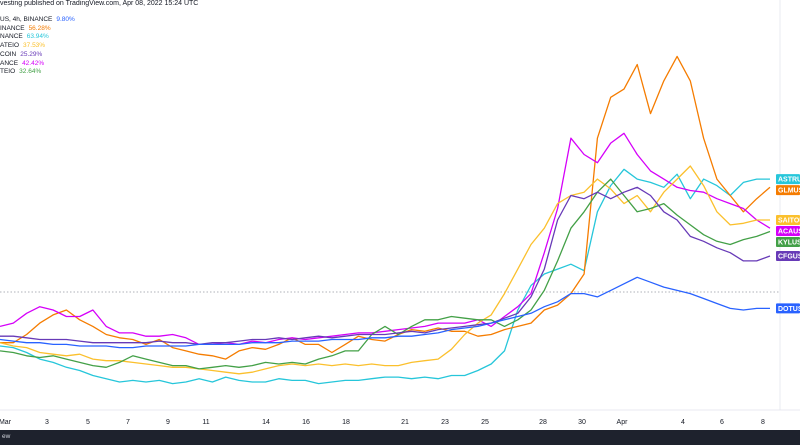 The image size is (800, 445). I want to click on x-tick-label: 4, so click(683, 422).